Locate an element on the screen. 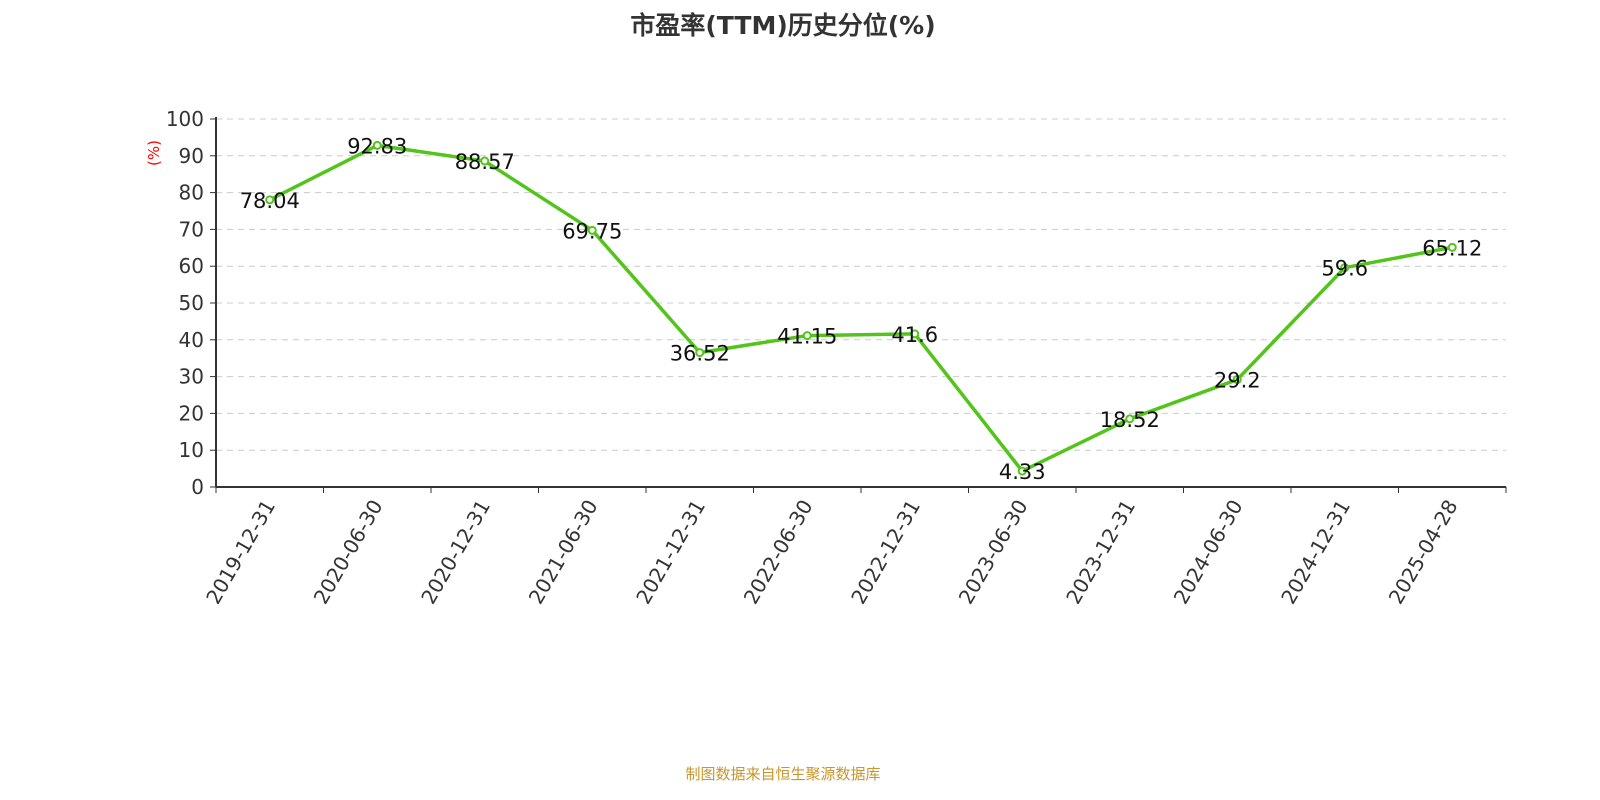 This screenshot has width=1600, height=800. data-label: 59.6 is located at coordinates (1344, 269).